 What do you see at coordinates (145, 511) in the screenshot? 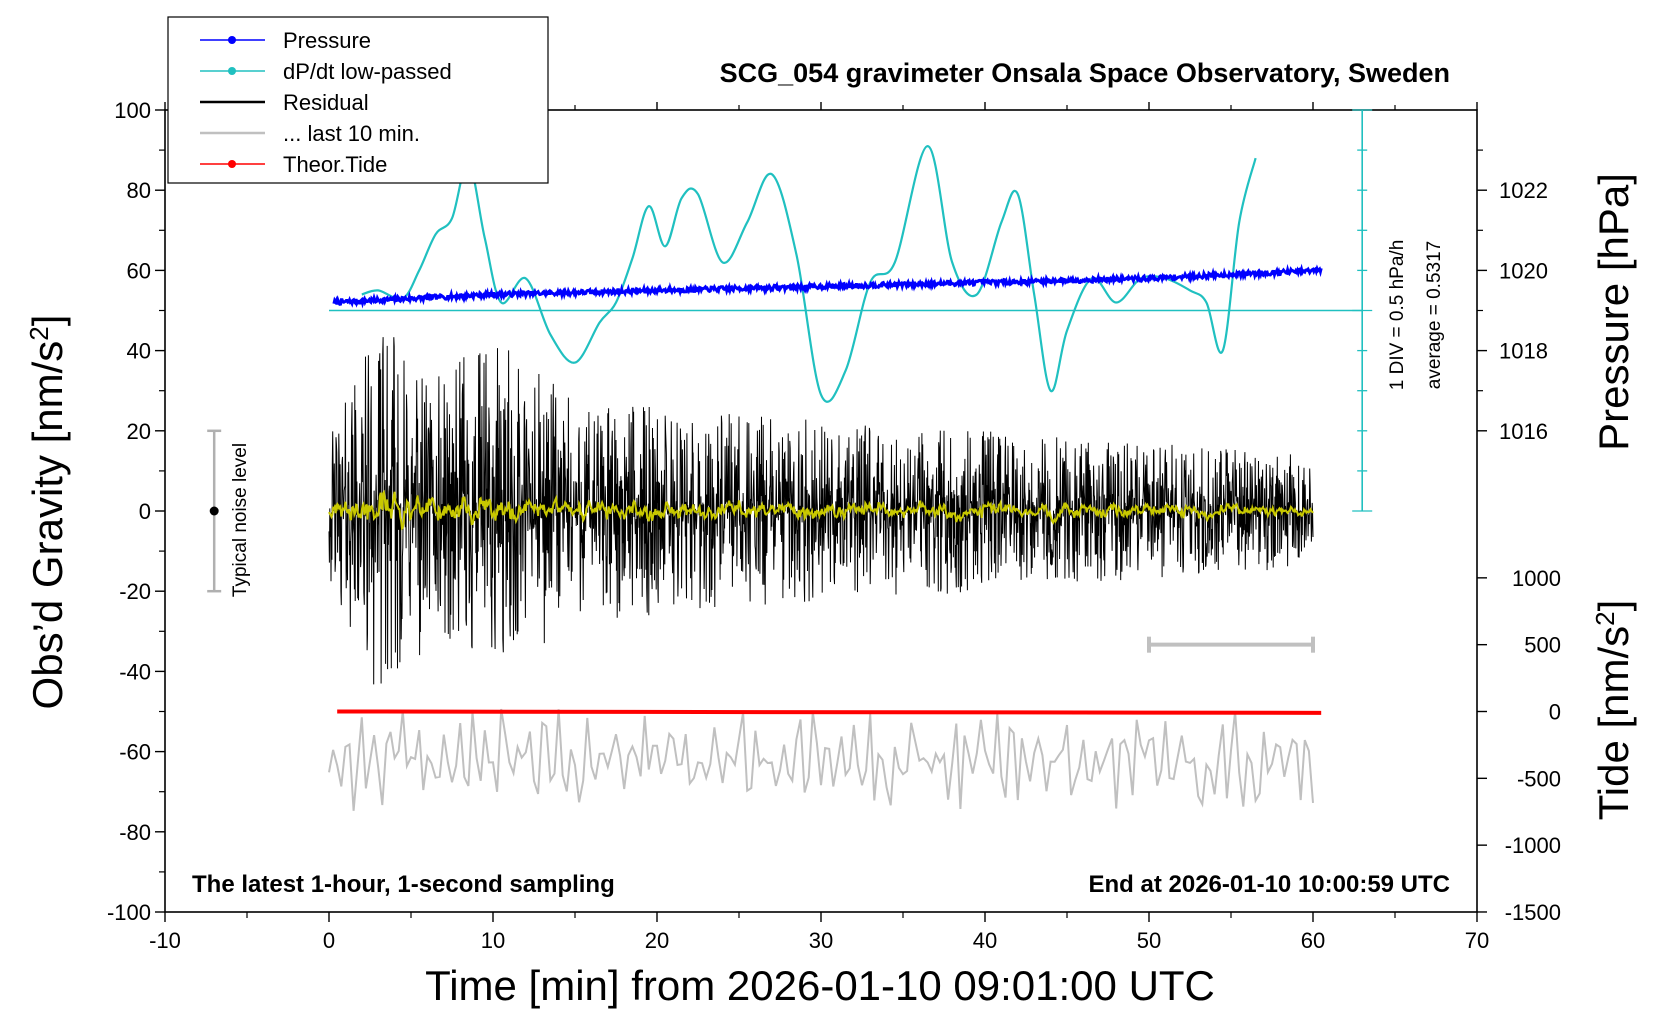
I see `y-tick-label: 0` at bounding box center [145, 511].